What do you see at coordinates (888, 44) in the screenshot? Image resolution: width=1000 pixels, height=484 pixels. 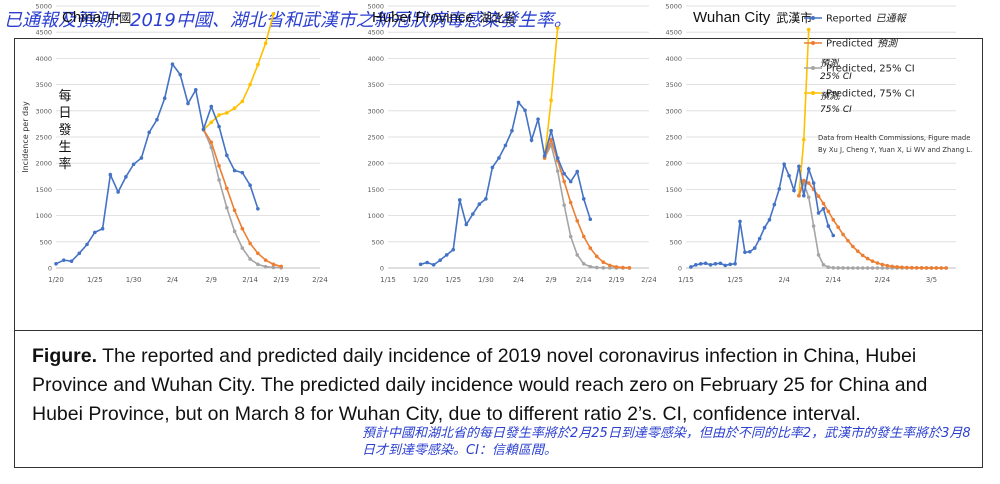 I see `legend-label-zh-predicted: 預測` at bounding box center [888, 44].